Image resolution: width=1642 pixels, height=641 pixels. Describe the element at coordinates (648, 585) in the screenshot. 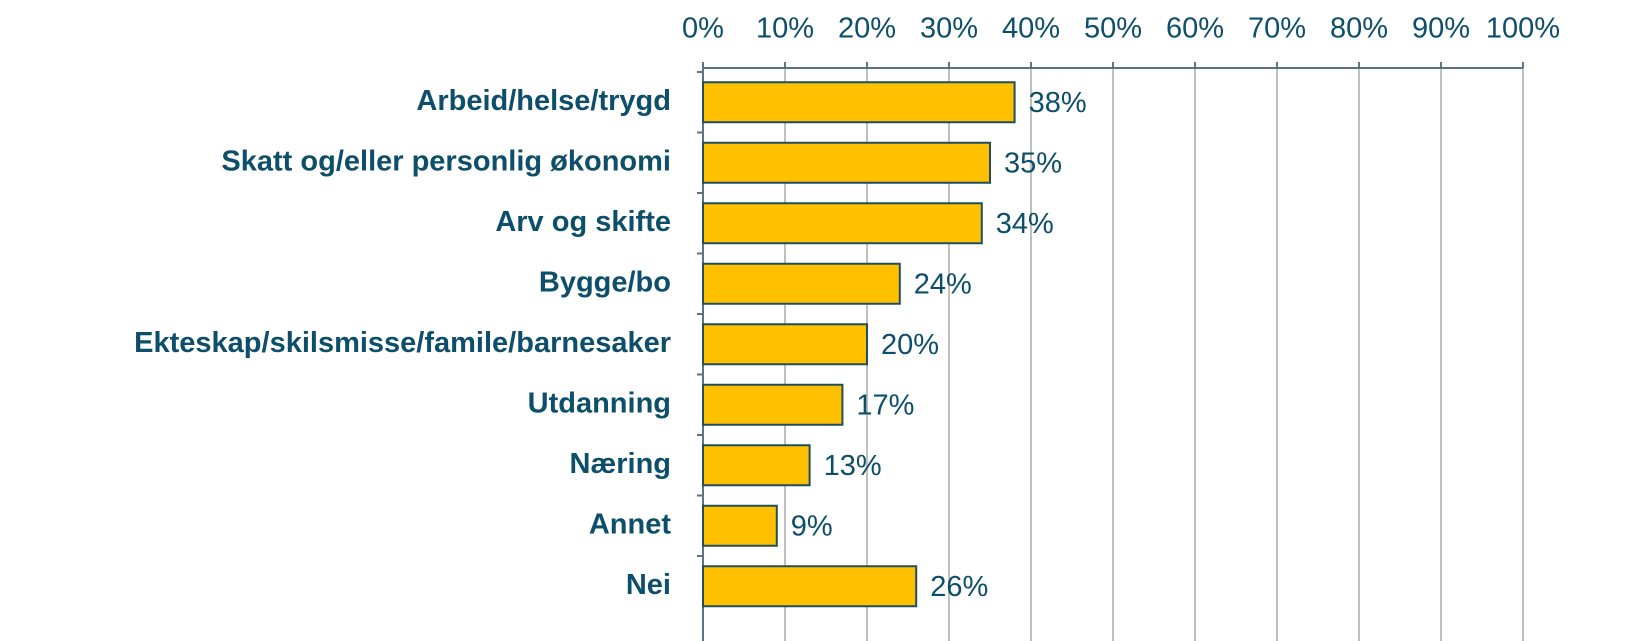

I see `y-tick-label: Nei` at that location.